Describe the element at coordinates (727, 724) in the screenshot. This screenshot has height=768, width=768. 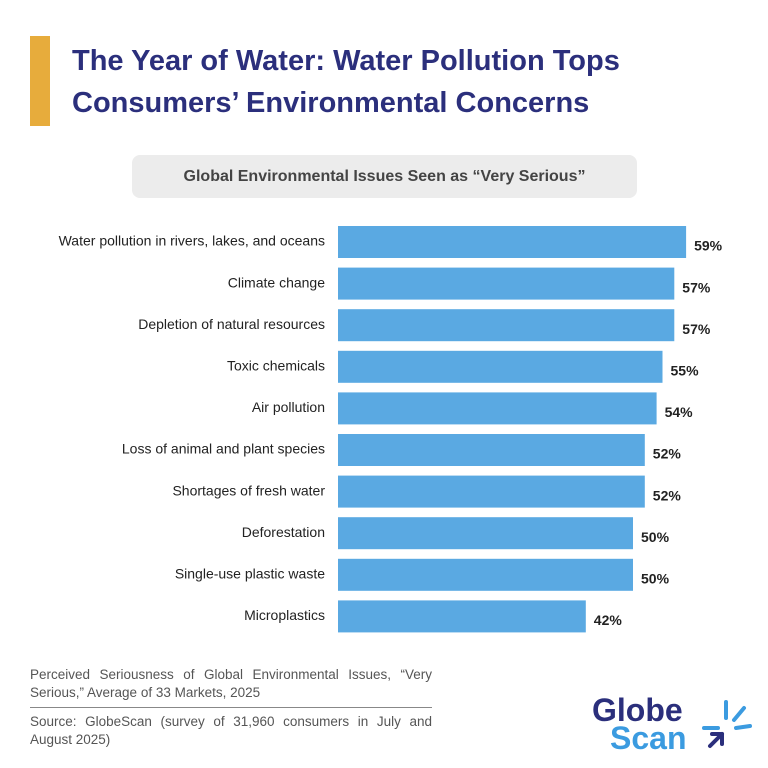
I see `logo-icon` at that location.